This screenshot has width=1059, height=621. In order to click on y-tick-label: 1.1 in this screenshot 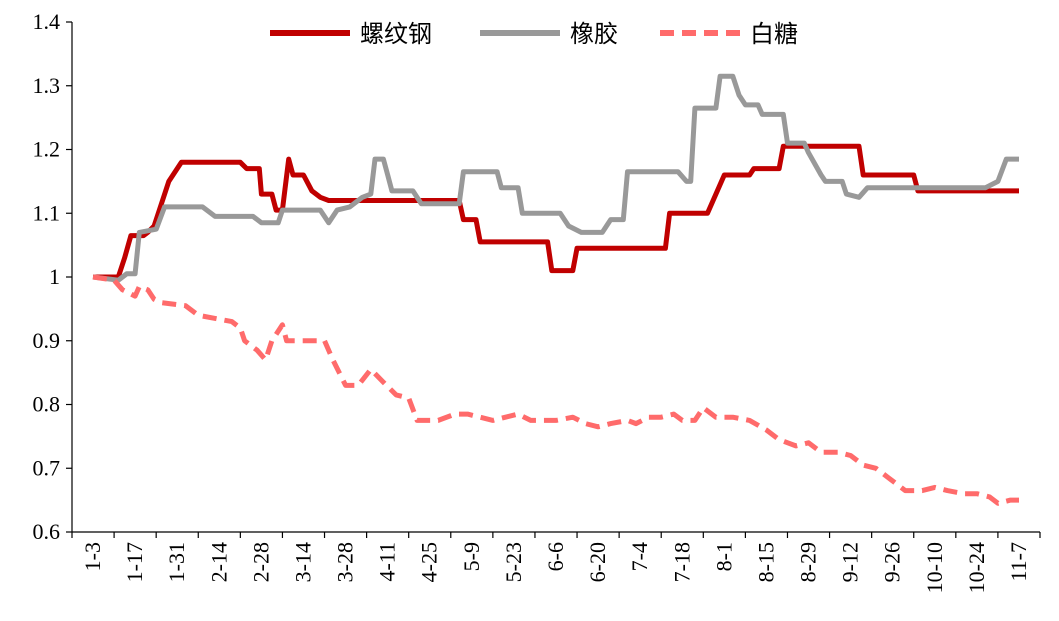, I will do `click(47, 212)`.